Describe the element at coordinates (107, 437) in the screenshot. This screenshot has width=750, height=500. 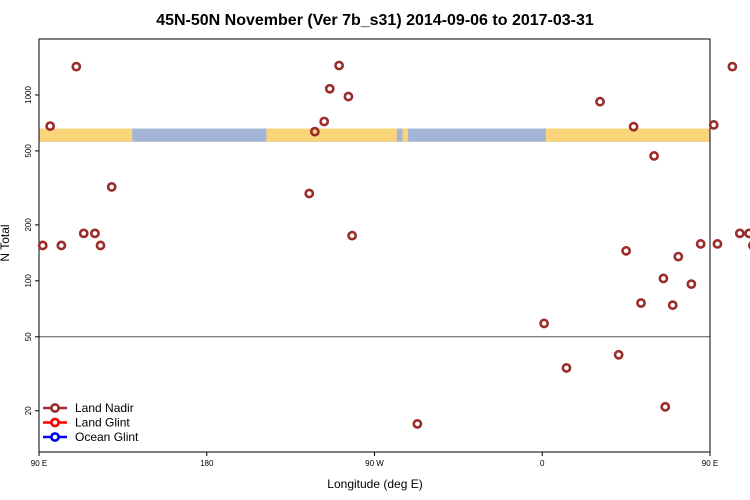
I see `legend-label: Ocean Glint` at that location.